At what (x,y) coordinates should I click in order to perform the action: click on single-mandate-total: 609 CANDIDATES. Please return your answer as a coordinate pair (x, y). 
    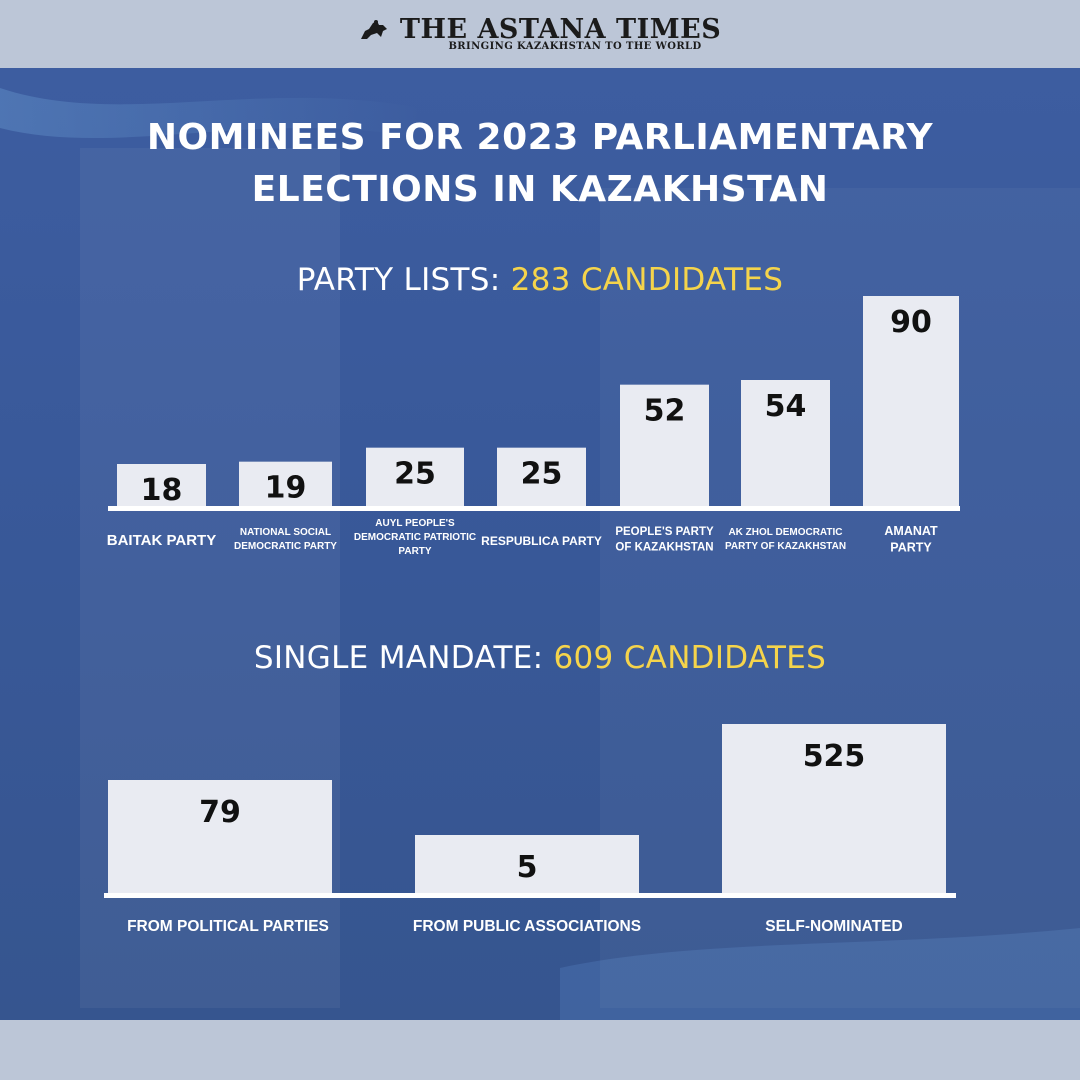
    Looking at the image, I should click on (690, 658).